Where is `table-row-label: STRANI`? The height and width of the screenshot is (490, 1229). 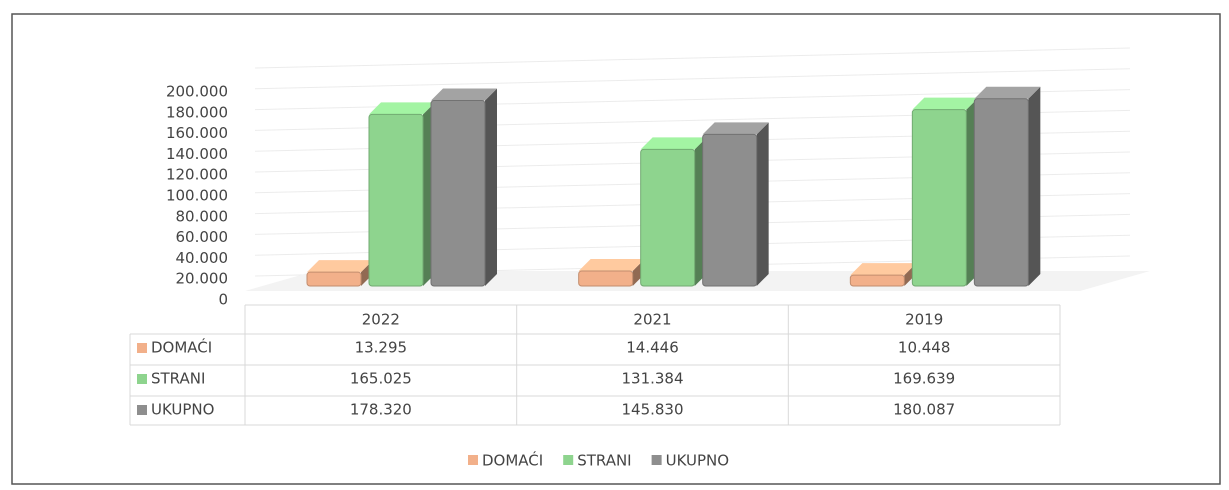 table-row-label: STRANI is located at coordinates (178, 379).